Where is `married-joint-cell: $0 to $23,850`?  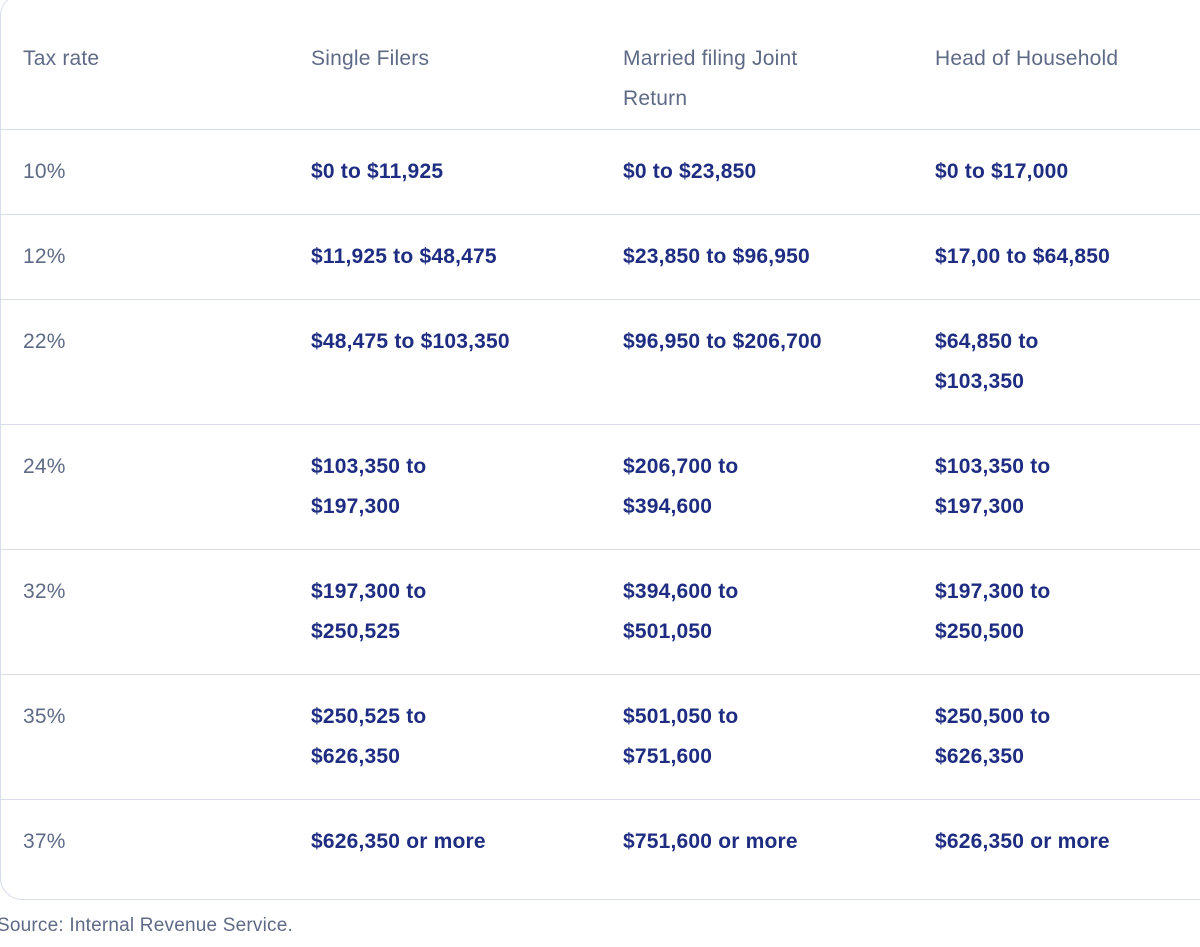
married-joint-cell: $0 to $23,850 is located at coordinates (690, 171).